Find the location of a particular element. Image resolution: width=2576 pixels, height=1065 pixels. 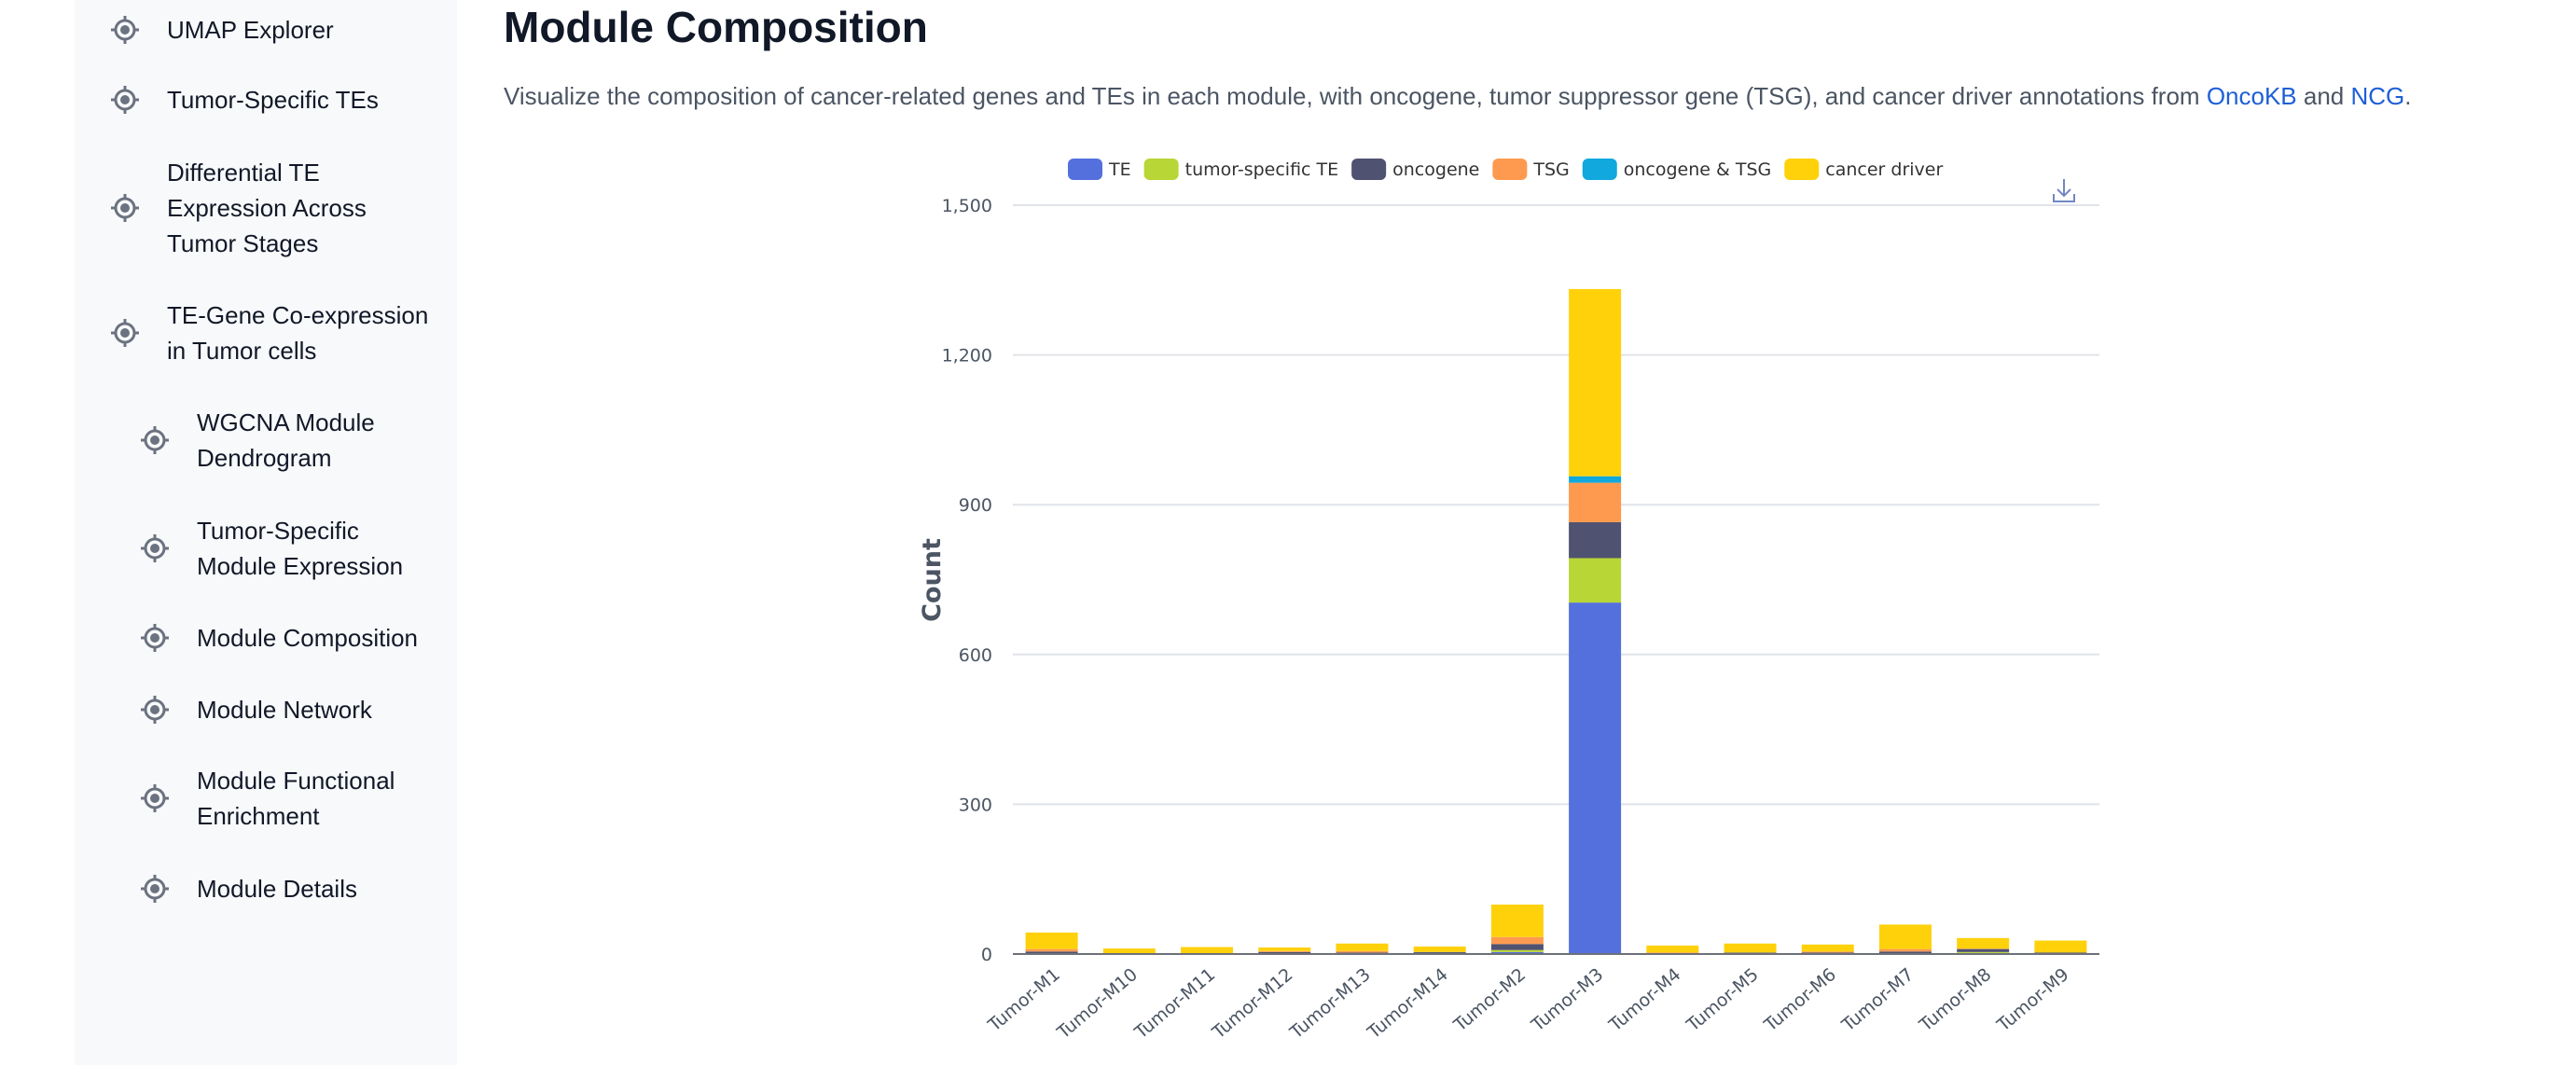

y-tick-label: 1,500 is located at coordinates (967, 206).